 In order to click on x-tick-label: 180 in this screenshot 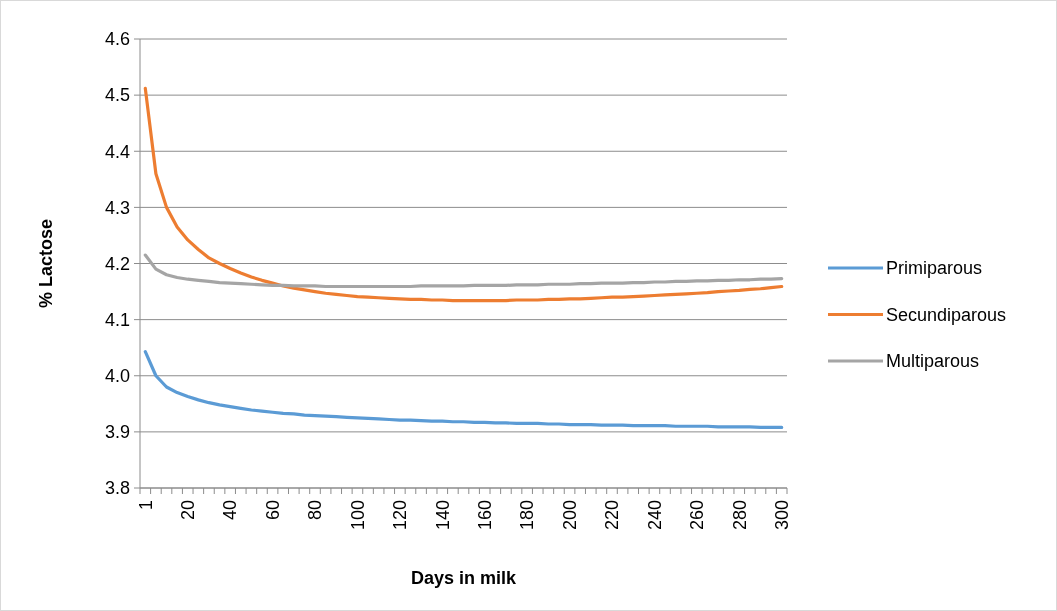, I will do `click(527, 515)`.